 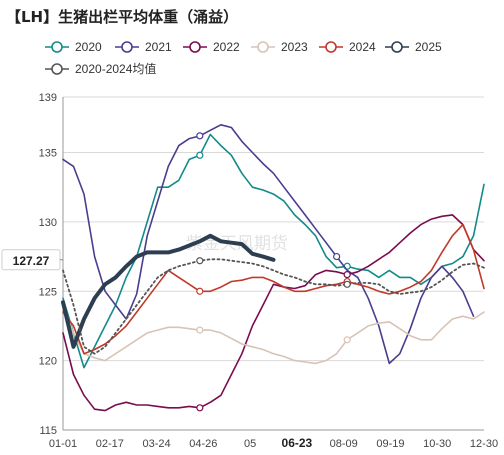 I want to click on x-tick-label: 09-19, so click(x=390, y=444).